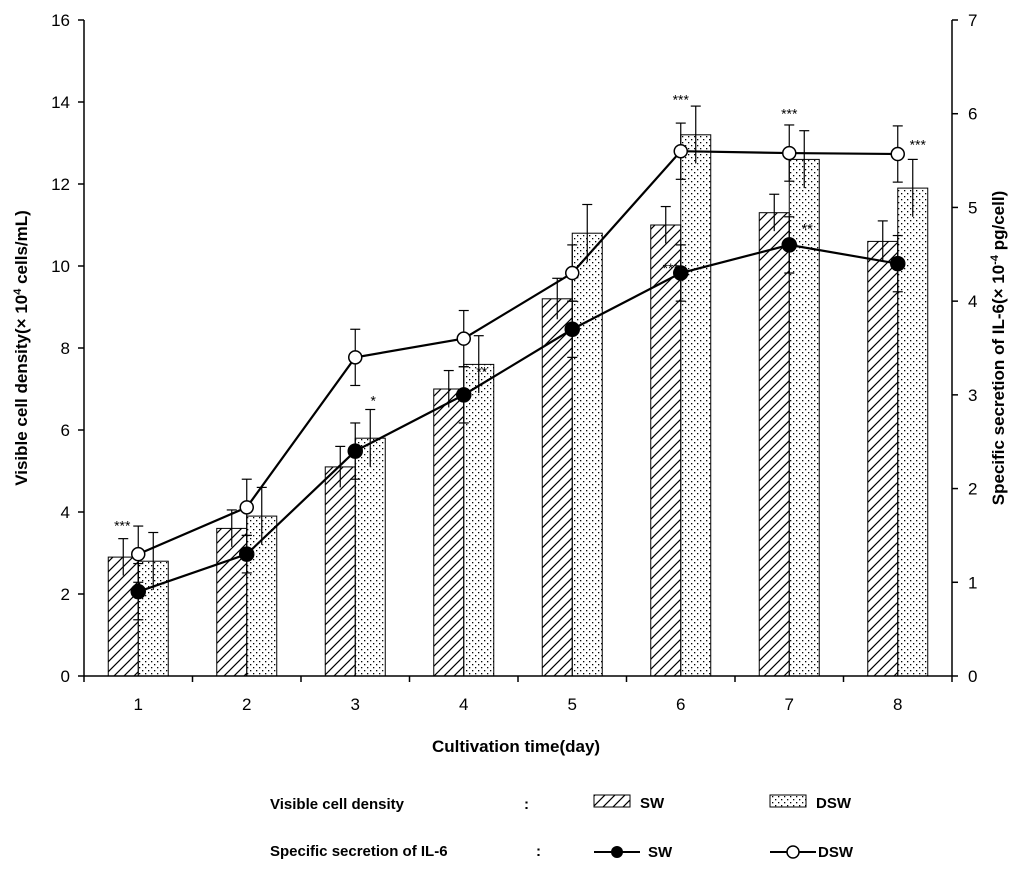  I want to click on x-tick-label: 6, so click(680, 704).